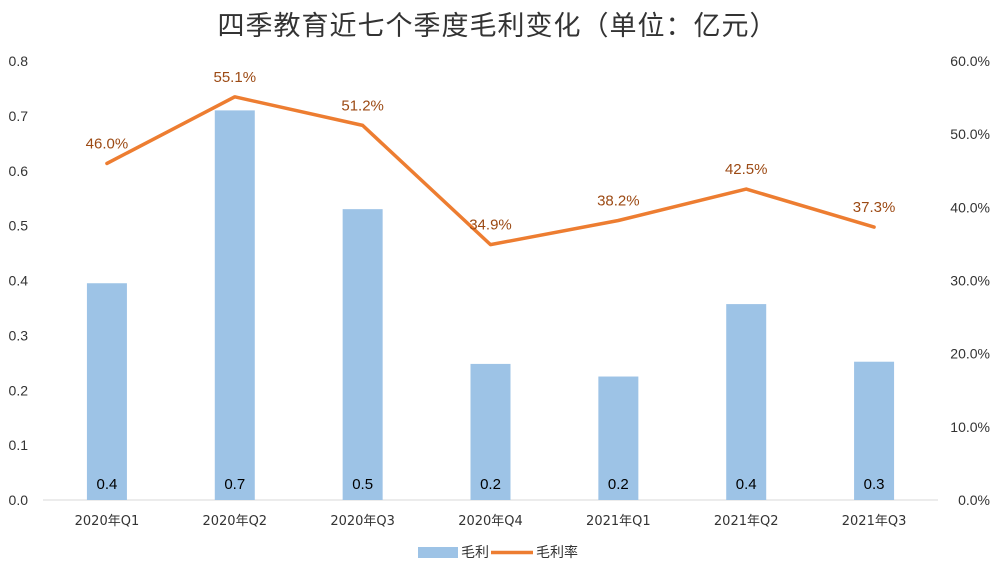  Describe the element at coordinates (874, 521) in the screenshot. I see `x-tick-label: 2021年Q3` at that location.